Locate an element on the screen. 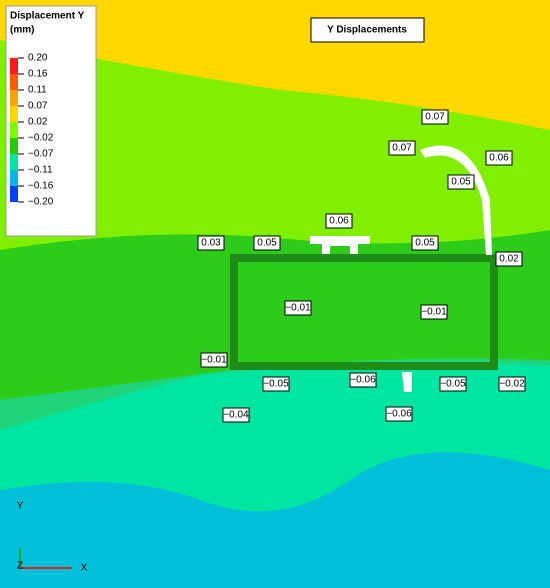  legend-label: −0.02 is located at coordinates (41, 138).